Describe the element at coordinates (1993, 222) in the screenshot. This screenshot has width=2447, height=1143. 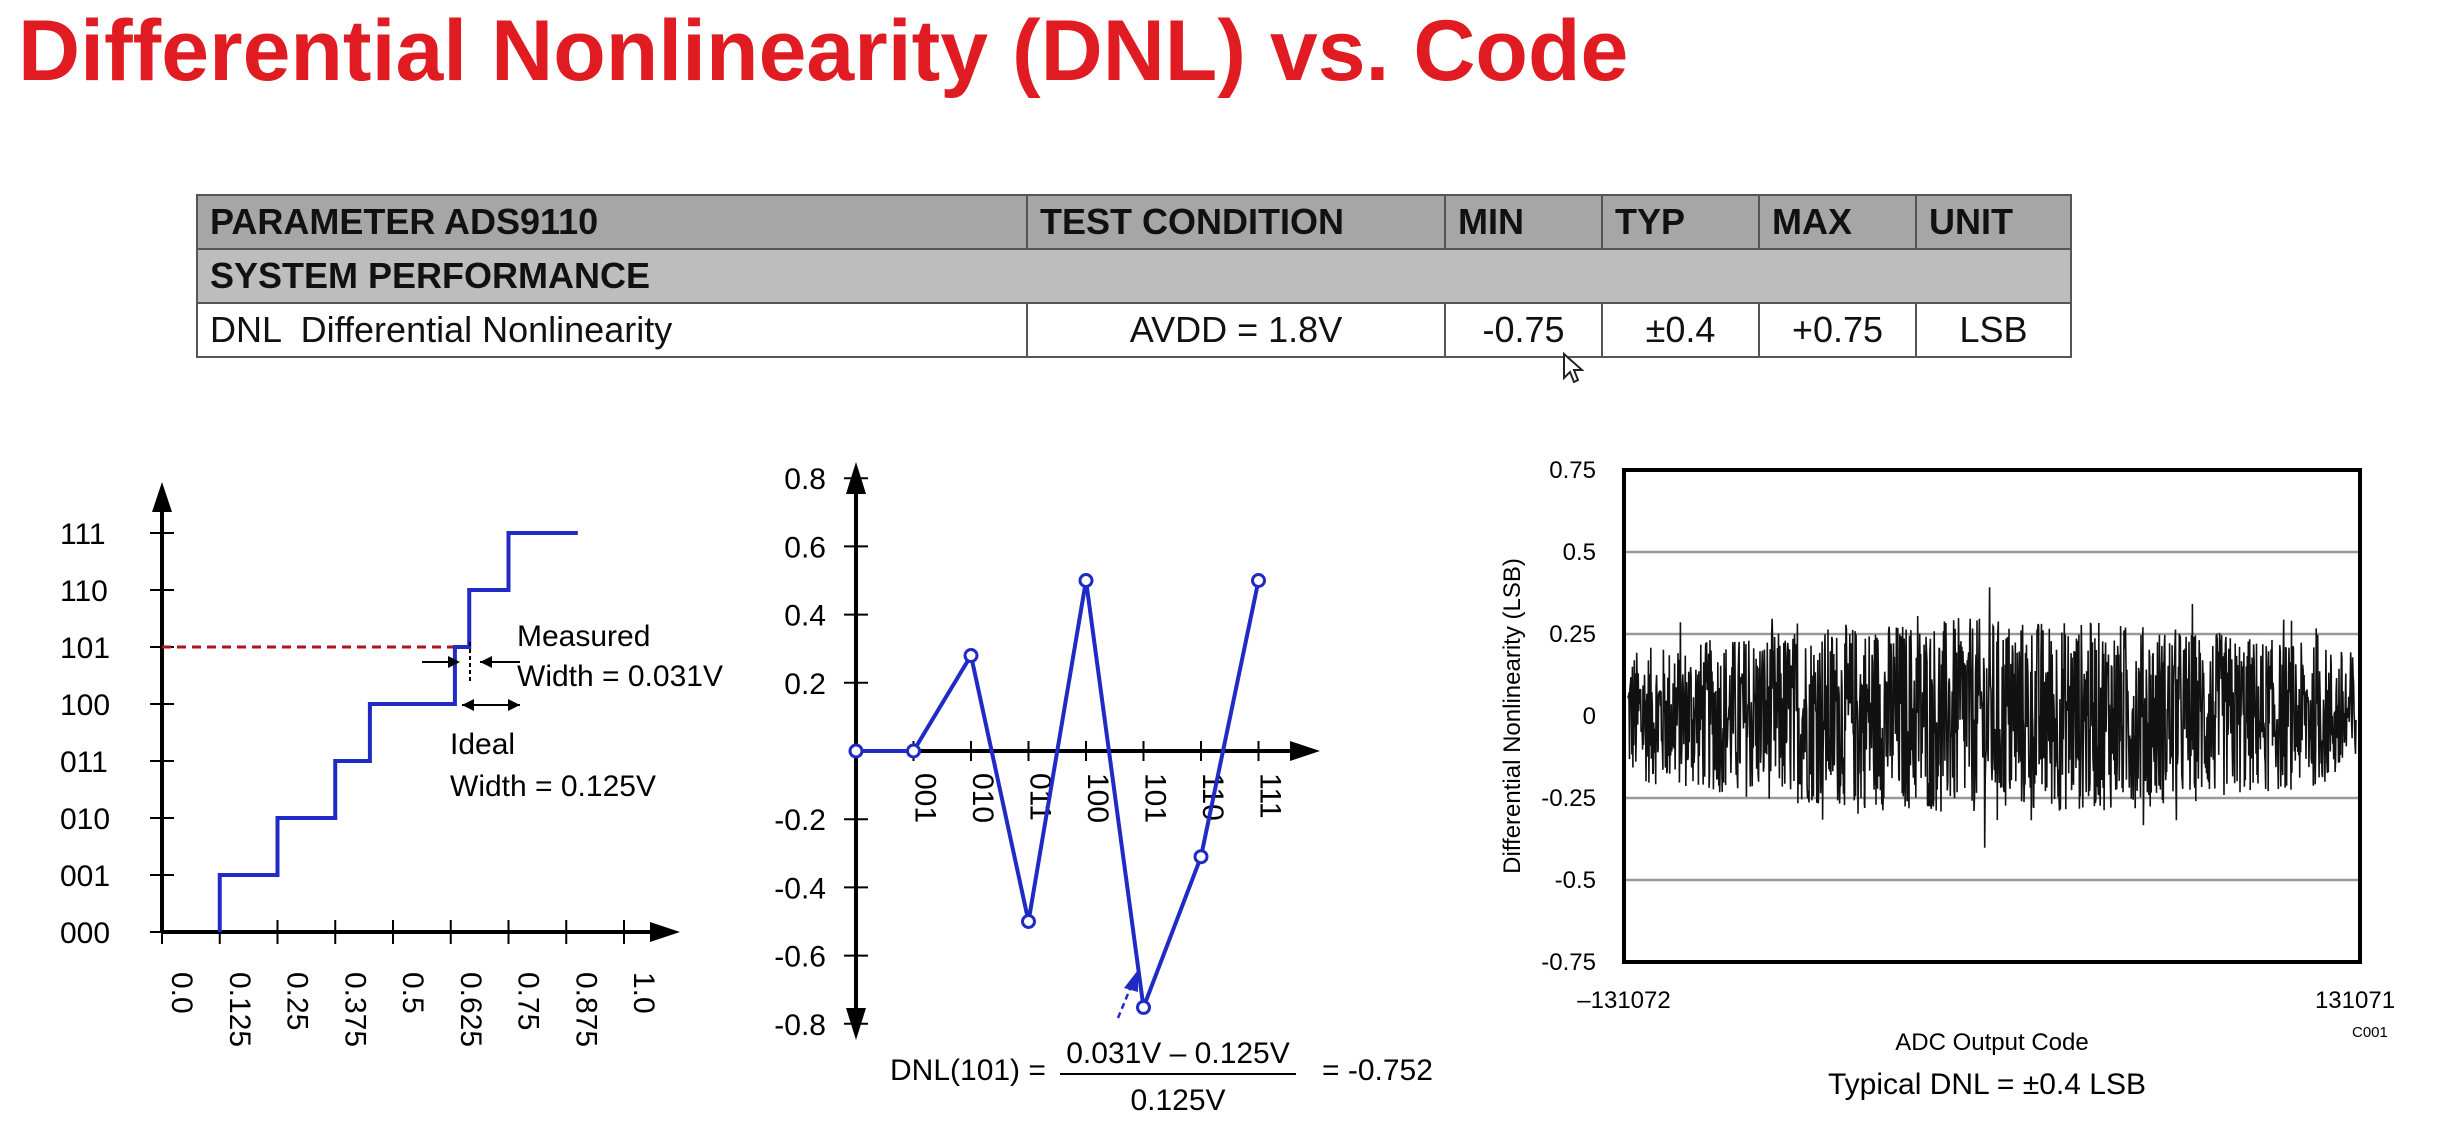
I see `header-unit: UNIT` at that location.